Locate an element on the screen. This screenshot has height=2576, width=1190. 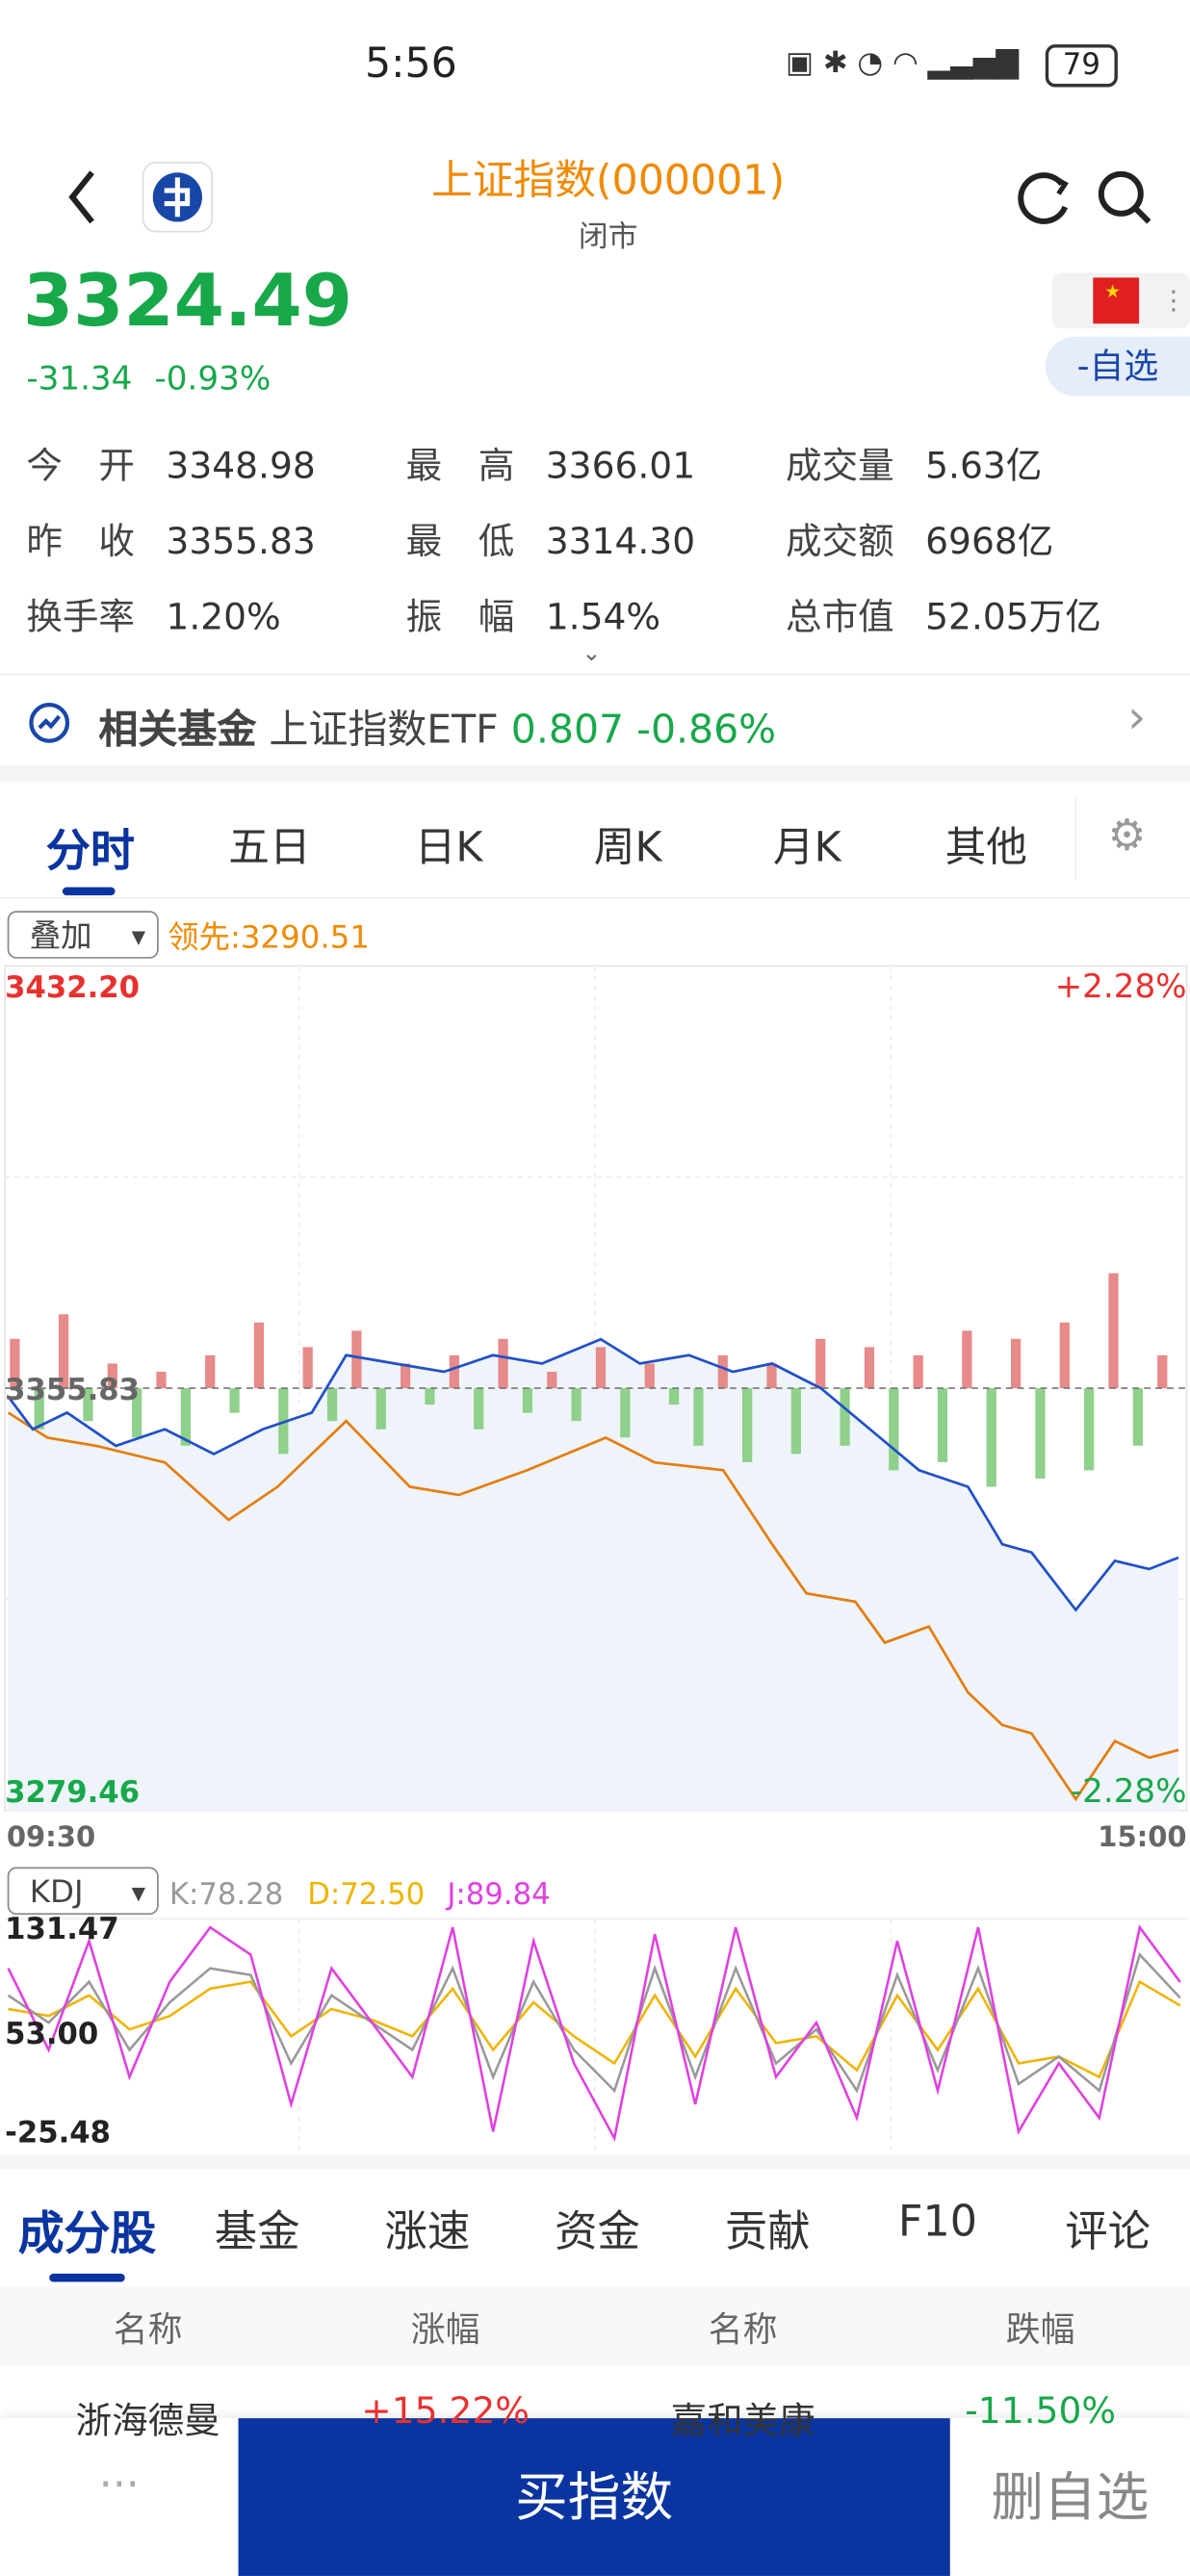
bottom-tab: 基金 is located at coordinates (257, 2232).